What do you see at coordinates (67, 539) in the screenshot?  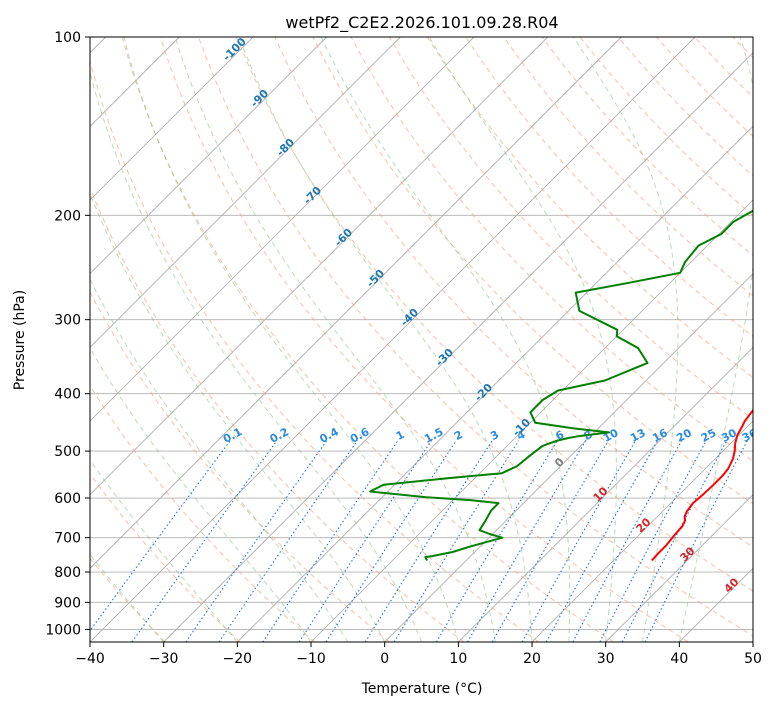 I see `y-tick-label: 700` at bounding box center [67, 539].